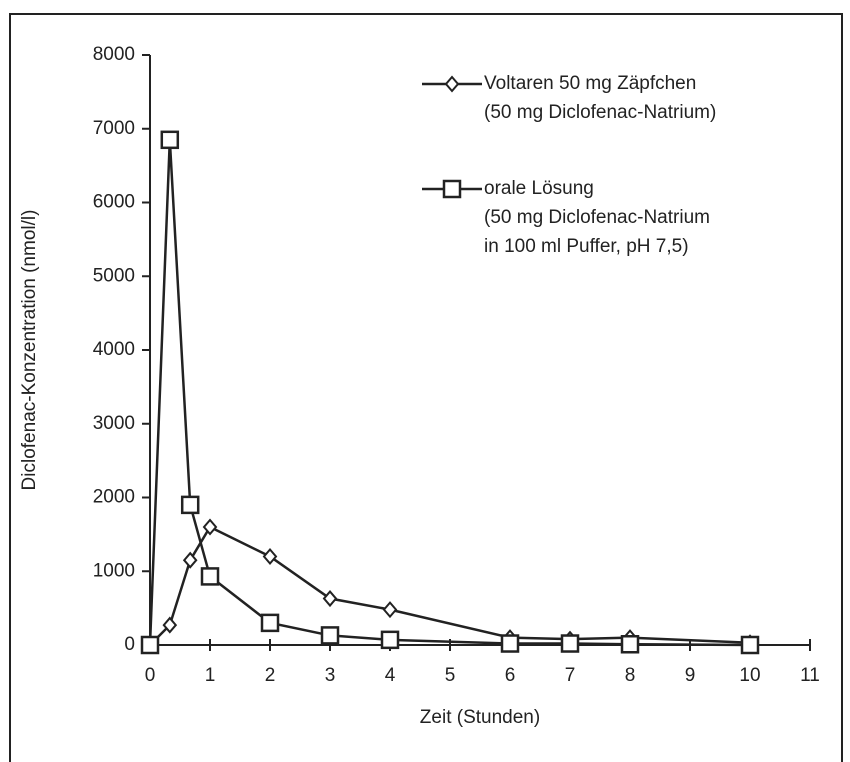 This screenshot has width=850, height=762. Describe the element at coordinates (586, 246) in the screenshot. I see `legend-note: in 100 ml Puffer, pH 7,5)` at that location.